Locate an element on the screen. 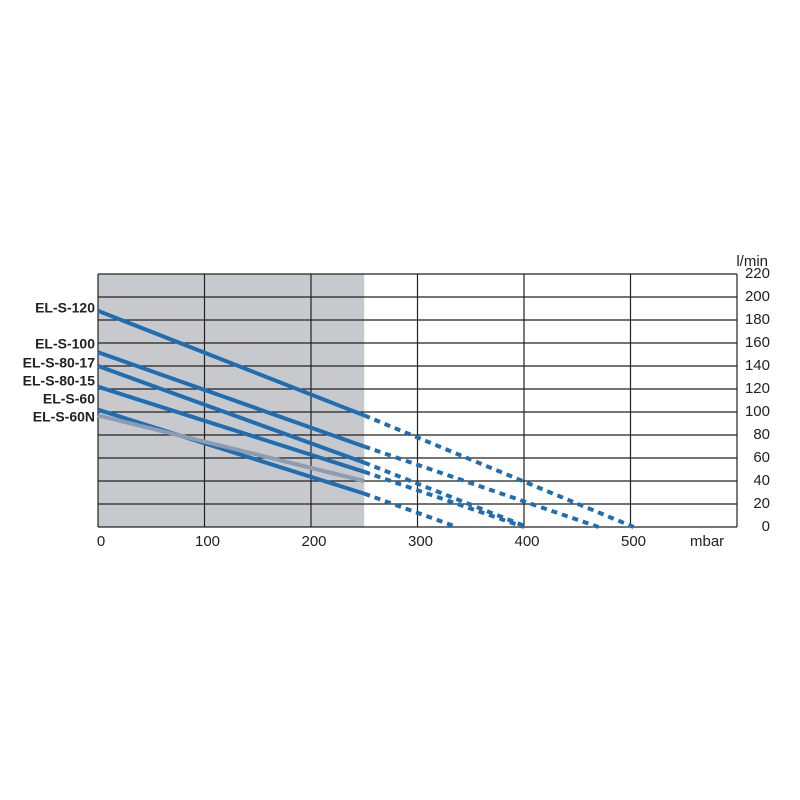  y-tick-label: 120 is located at coordinates (757, 388).